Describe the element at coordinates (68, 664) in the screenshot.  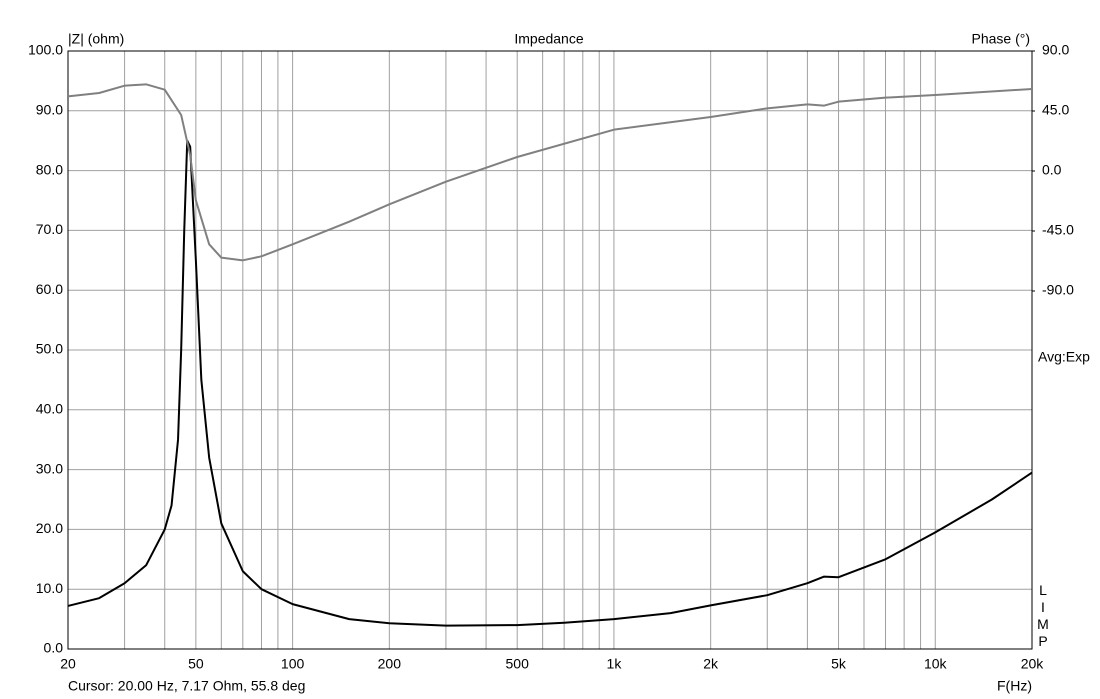
I see `x-tick-label: 20` at that location.